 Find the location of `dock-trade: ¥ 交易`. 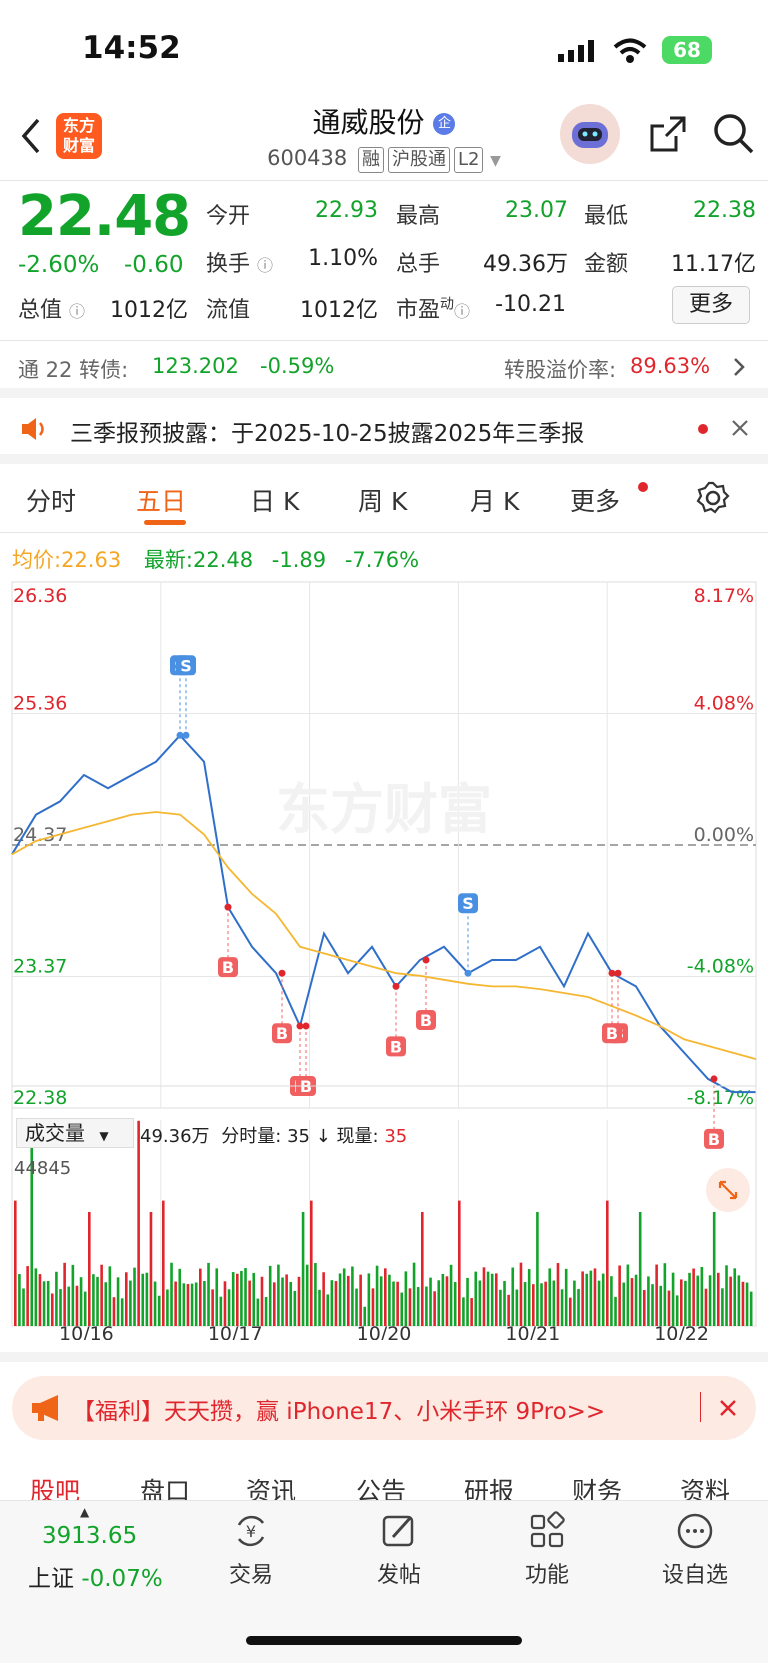

dock-trade: ¥ 交易 is located at coordinates (251, 1550).